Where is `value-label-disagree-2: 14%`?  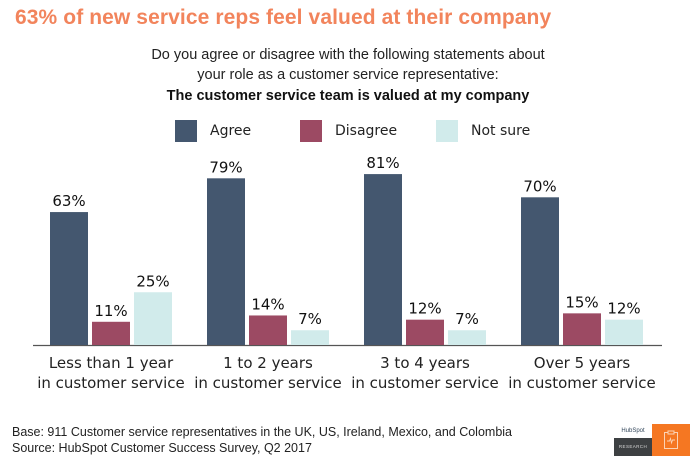
value-label-disagree-2: 14% is located at coordinates (267, 304).